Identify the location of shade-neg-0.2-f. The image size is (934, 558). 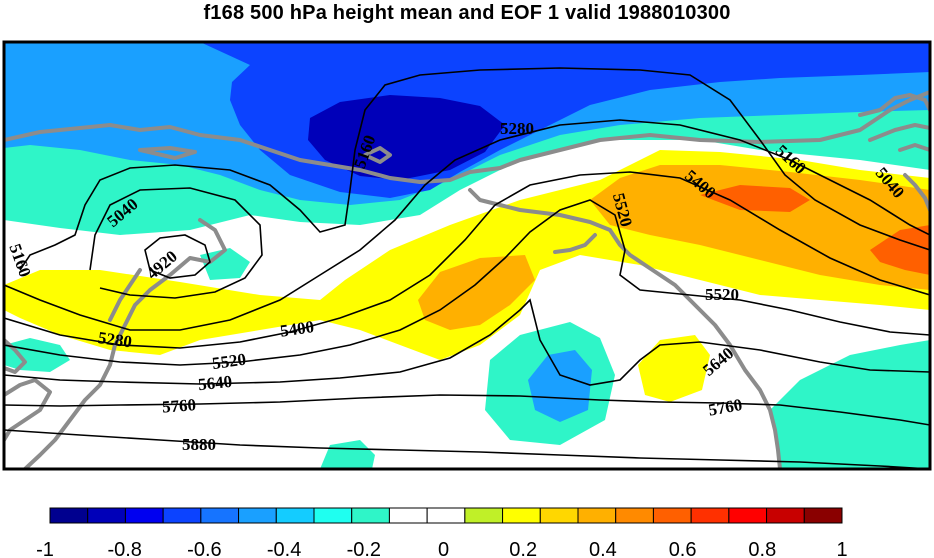
(225, 264).